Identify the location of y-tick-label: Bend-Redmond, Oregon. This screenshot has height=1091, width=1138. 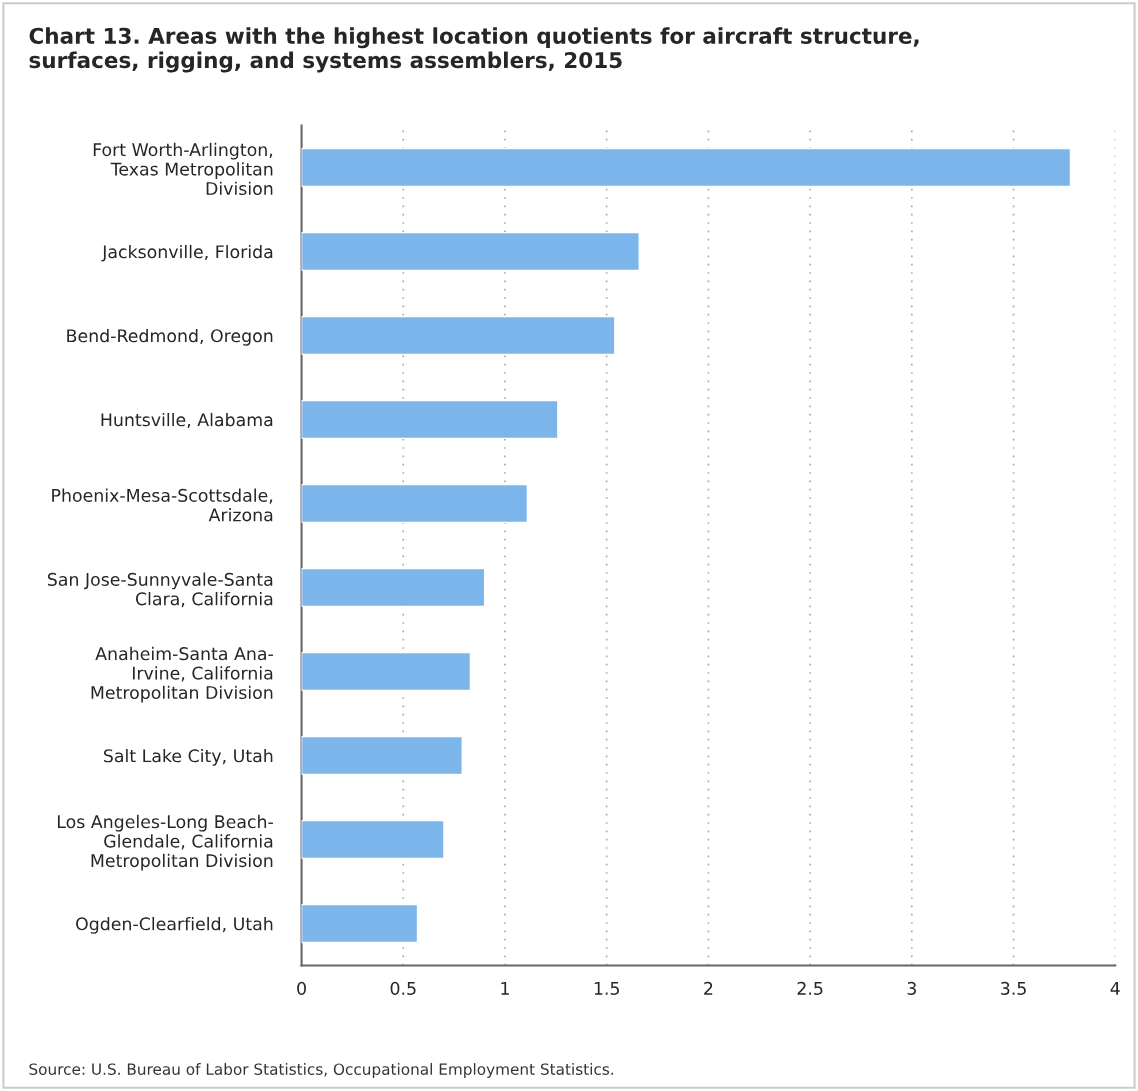
(170, 337).